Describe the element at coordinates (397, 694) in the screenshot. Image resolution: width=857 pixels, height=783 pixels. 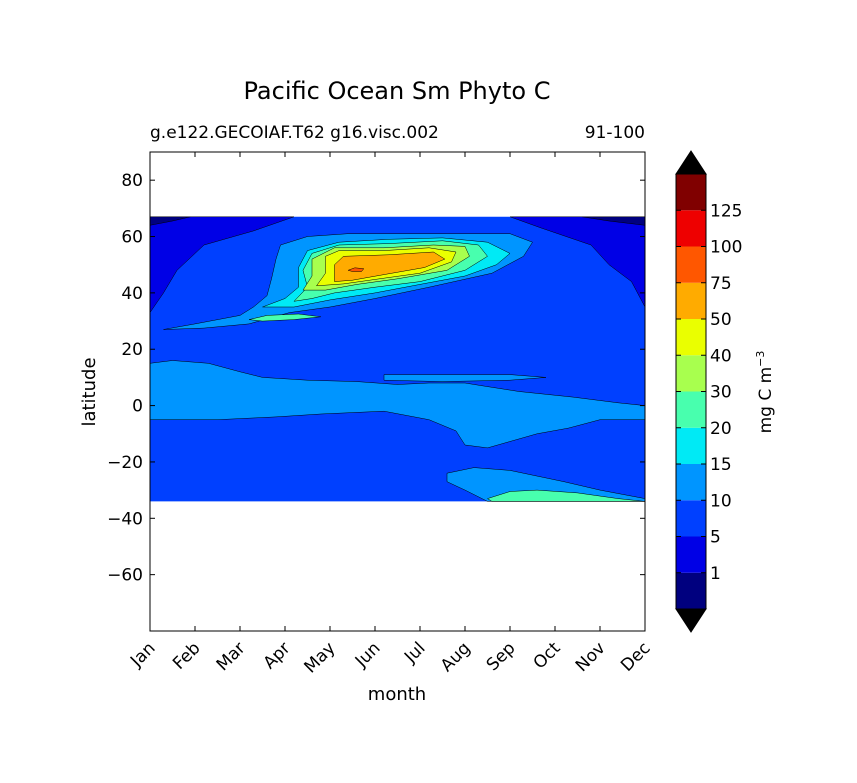
I see `x-axis-label: month` at that location.